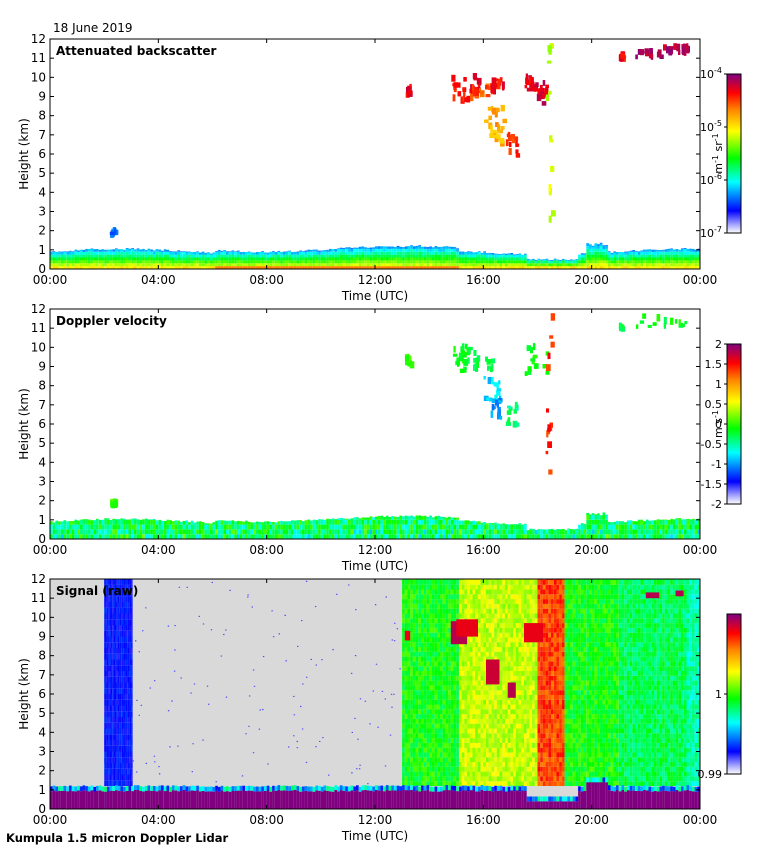 The width and height of the screenshot is (780, 850). I want to click on colorbar-tick-label: 0.99, so click(710, 774).